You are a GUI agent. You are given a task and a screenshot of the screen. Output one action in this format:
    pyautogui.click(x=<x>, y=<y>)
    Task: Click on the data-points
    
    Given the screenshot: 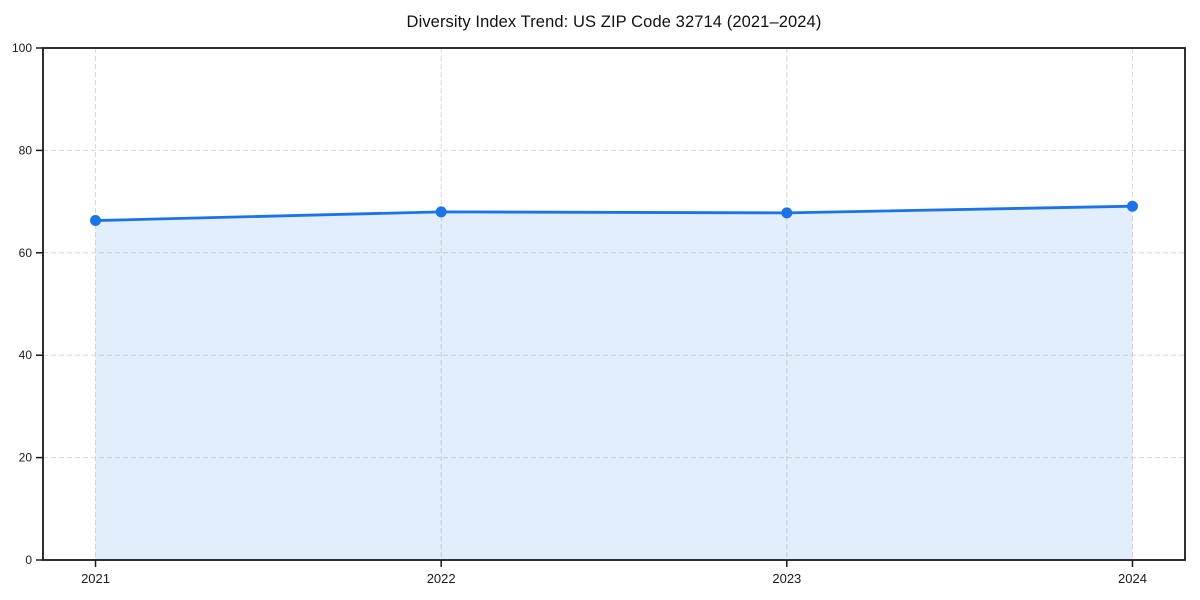 What is the action you would take?
    pyautogui.click(x=614, y=213)
    